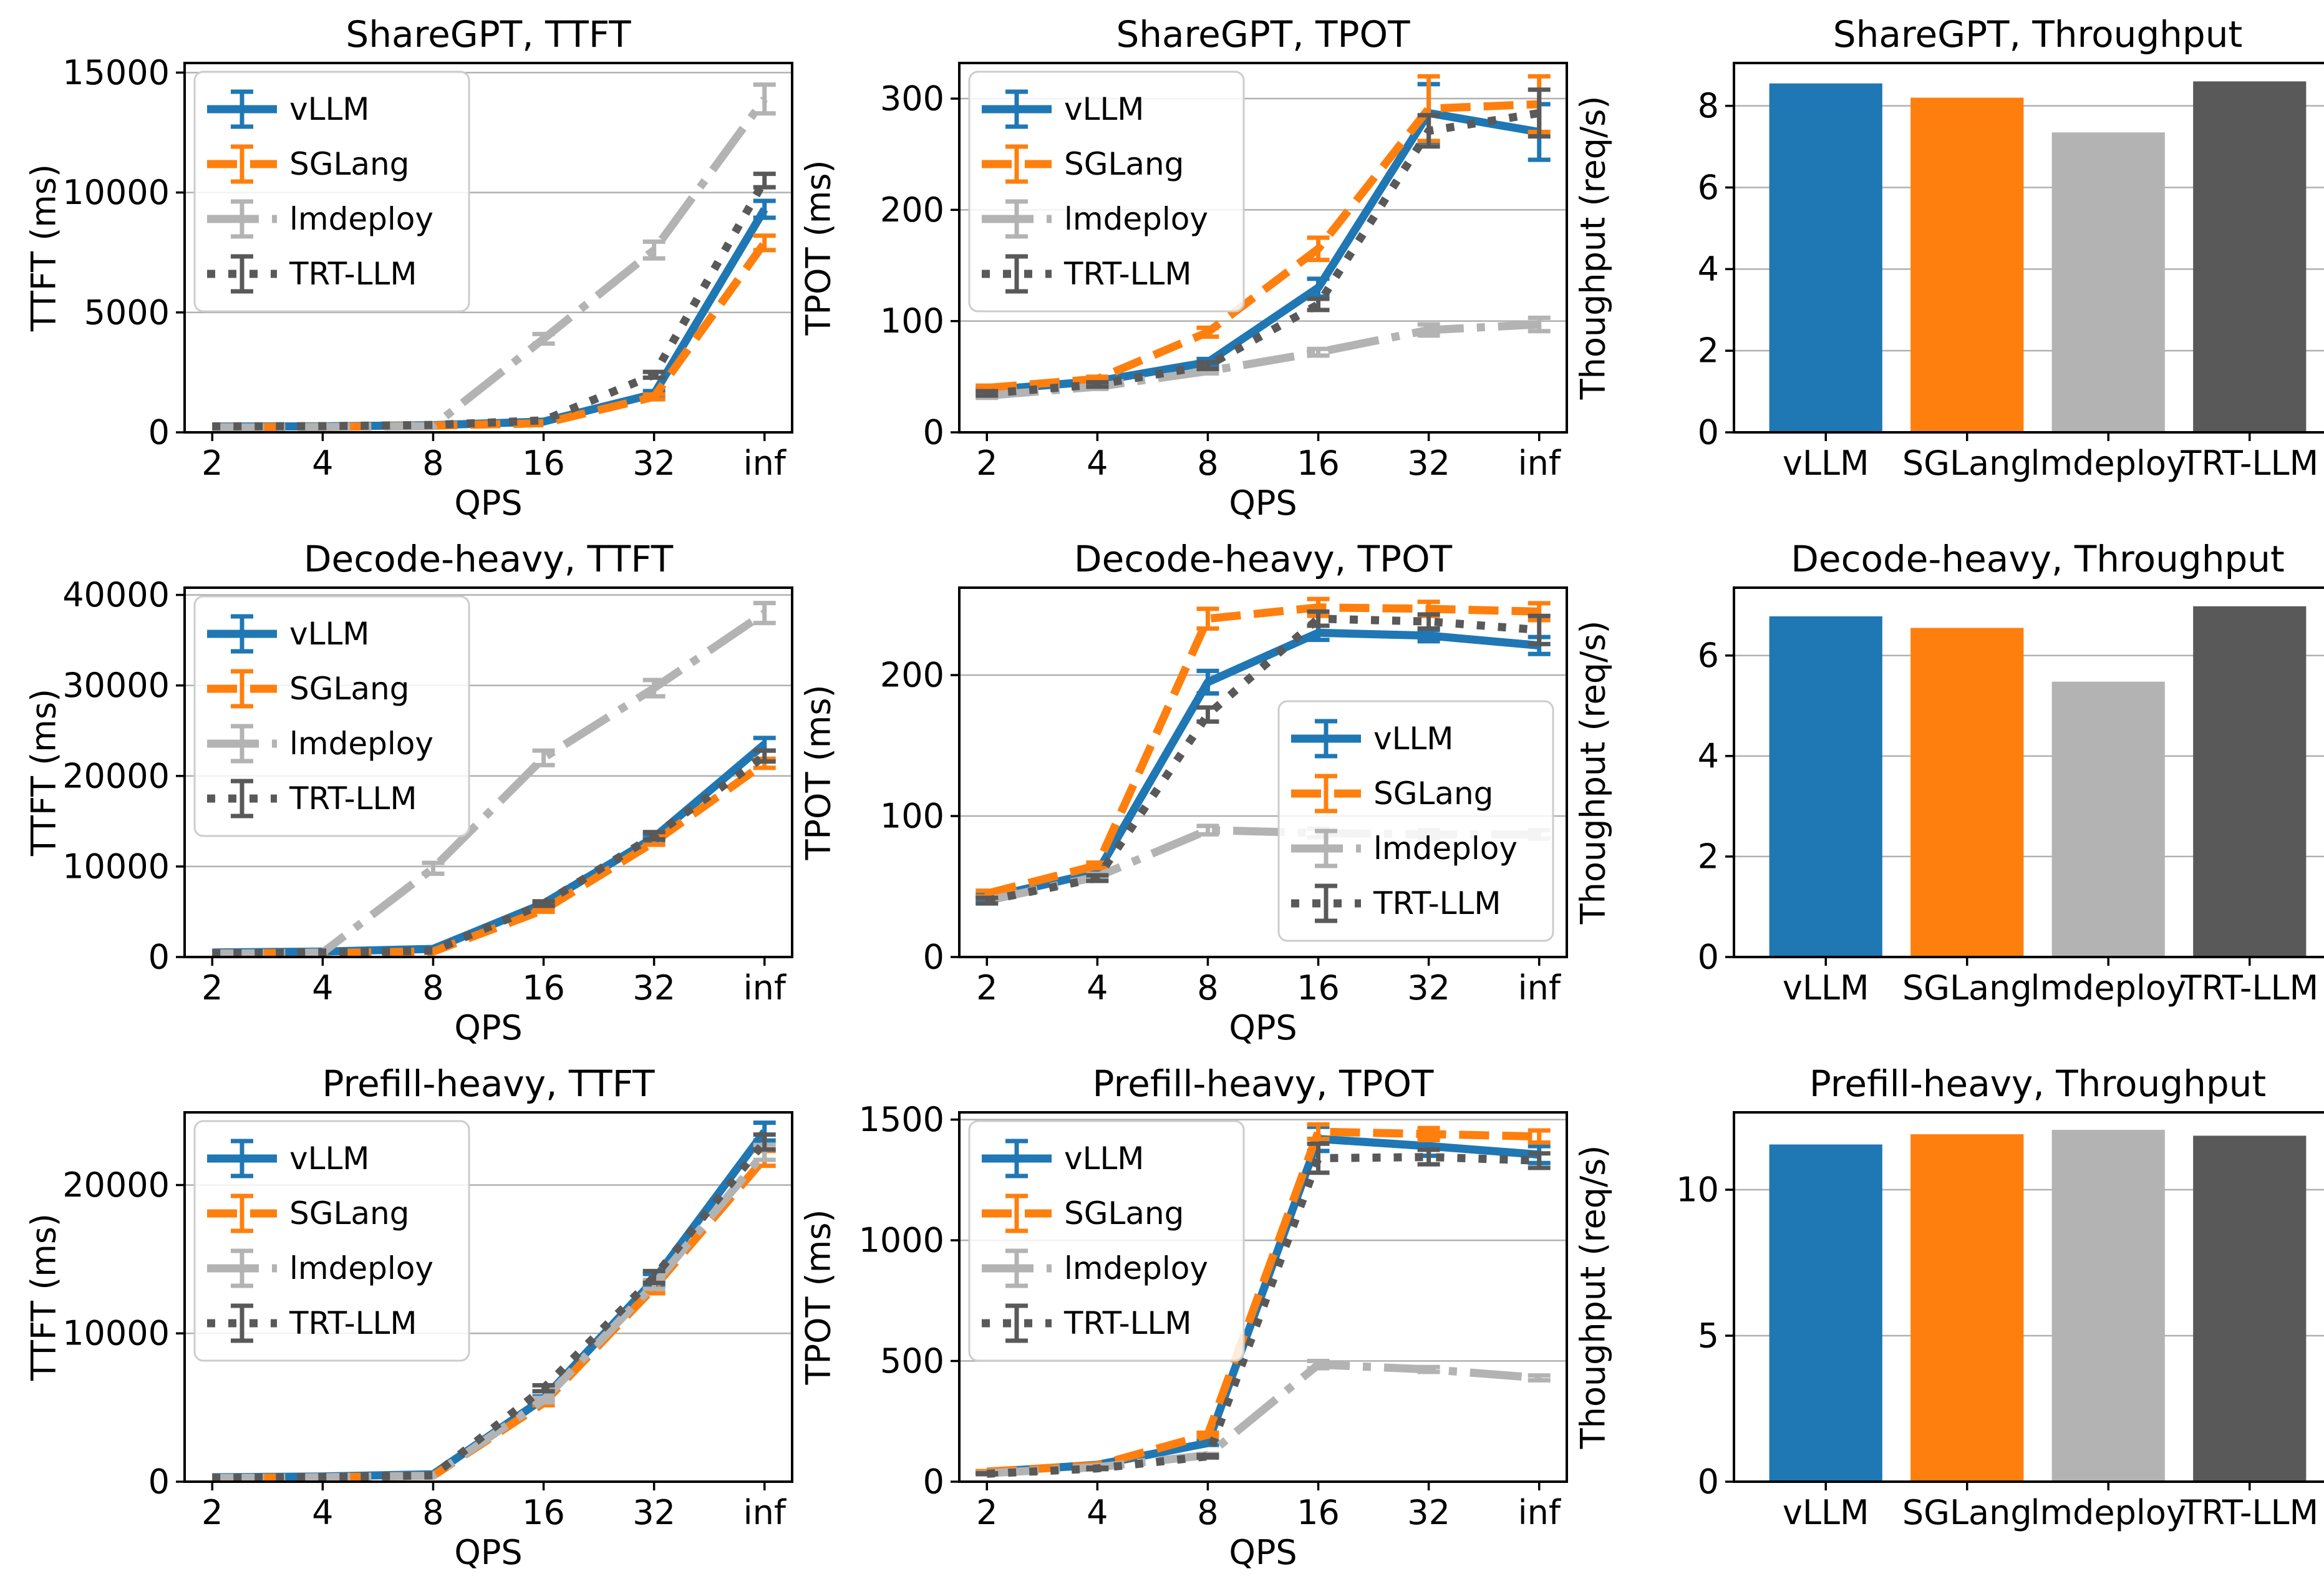 The image size is (2324, 1584). Describe the element at coordinates (116, 775) in the screenshot. I see `y-tick-label: 20000` at that location.